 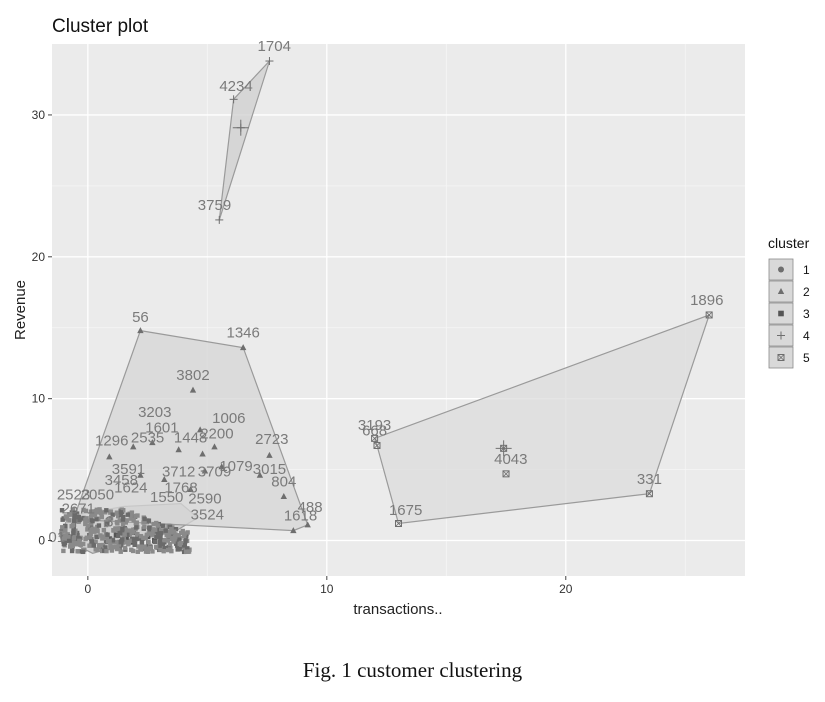 I want to click on point-label: 1896, so click(x=706, y=300).